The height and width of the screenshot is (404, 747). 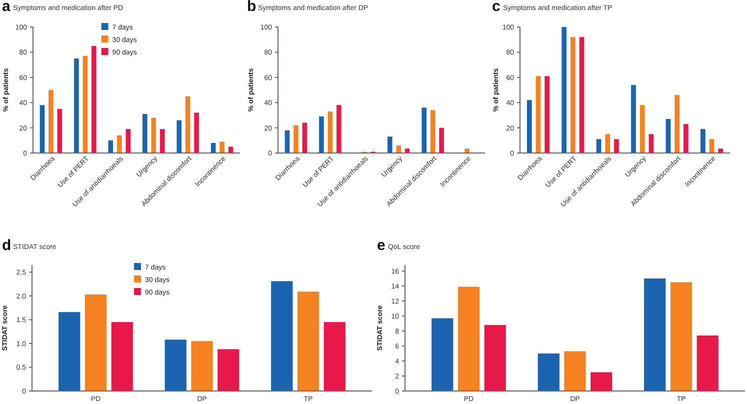 I want to click on text: d, so click(x=7, y=245).